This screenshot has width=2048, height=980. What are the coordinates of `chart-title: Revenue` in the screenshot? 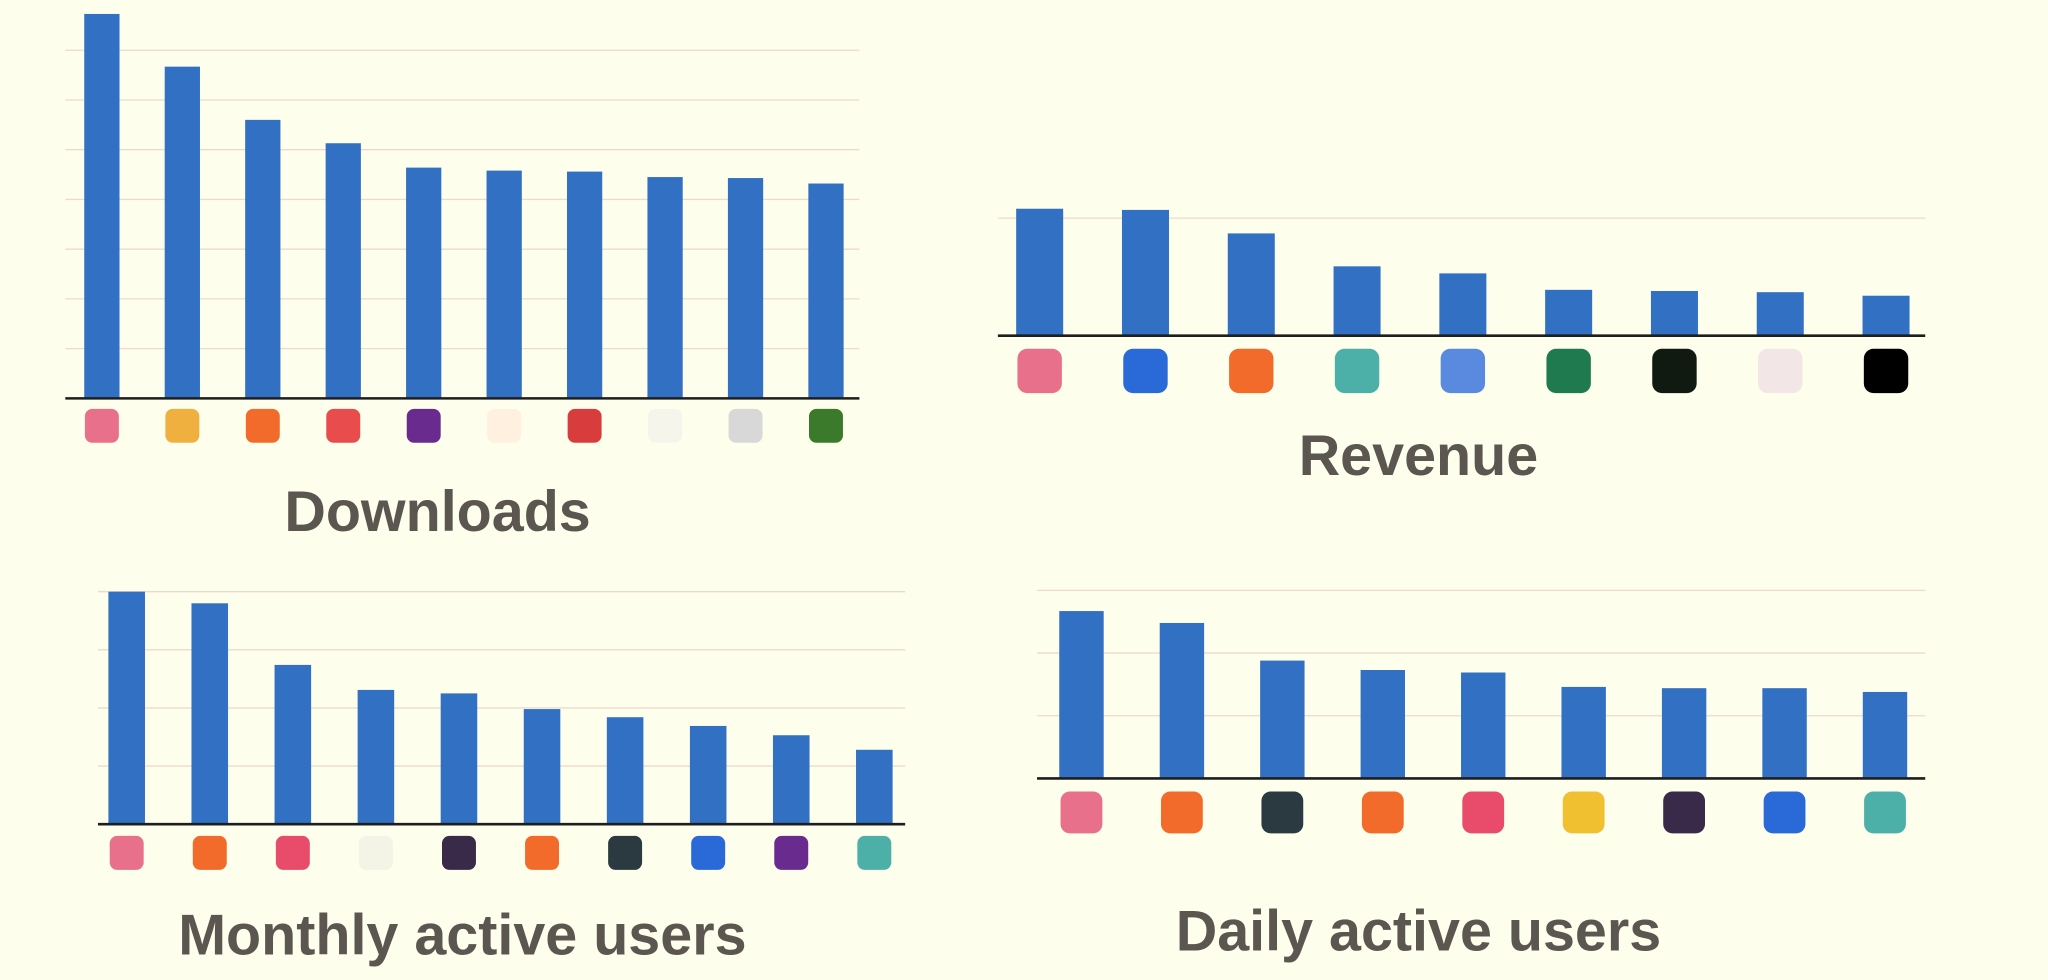 It's located at (1419, 456).